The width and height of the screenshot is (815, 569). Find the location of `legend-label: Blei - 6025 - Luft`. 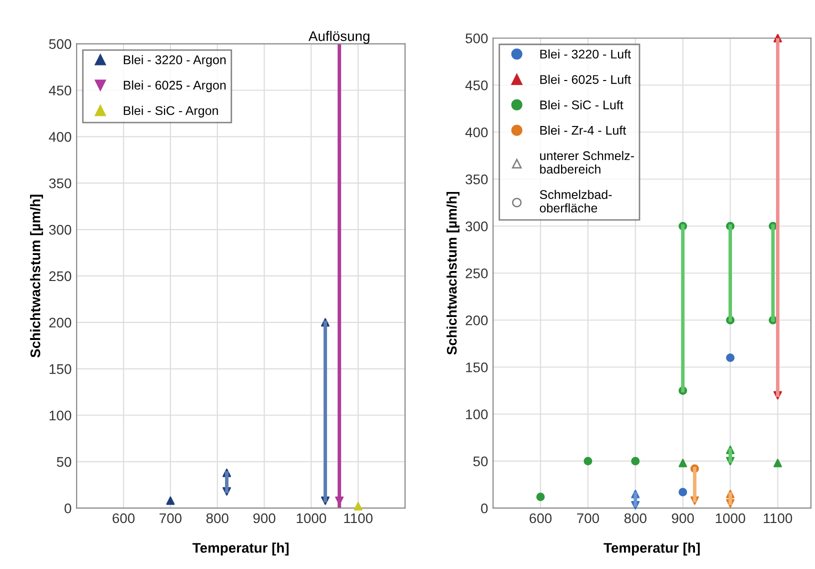

legend-label: Blei - 6025 - Luft is located at coordinates (585, 79).